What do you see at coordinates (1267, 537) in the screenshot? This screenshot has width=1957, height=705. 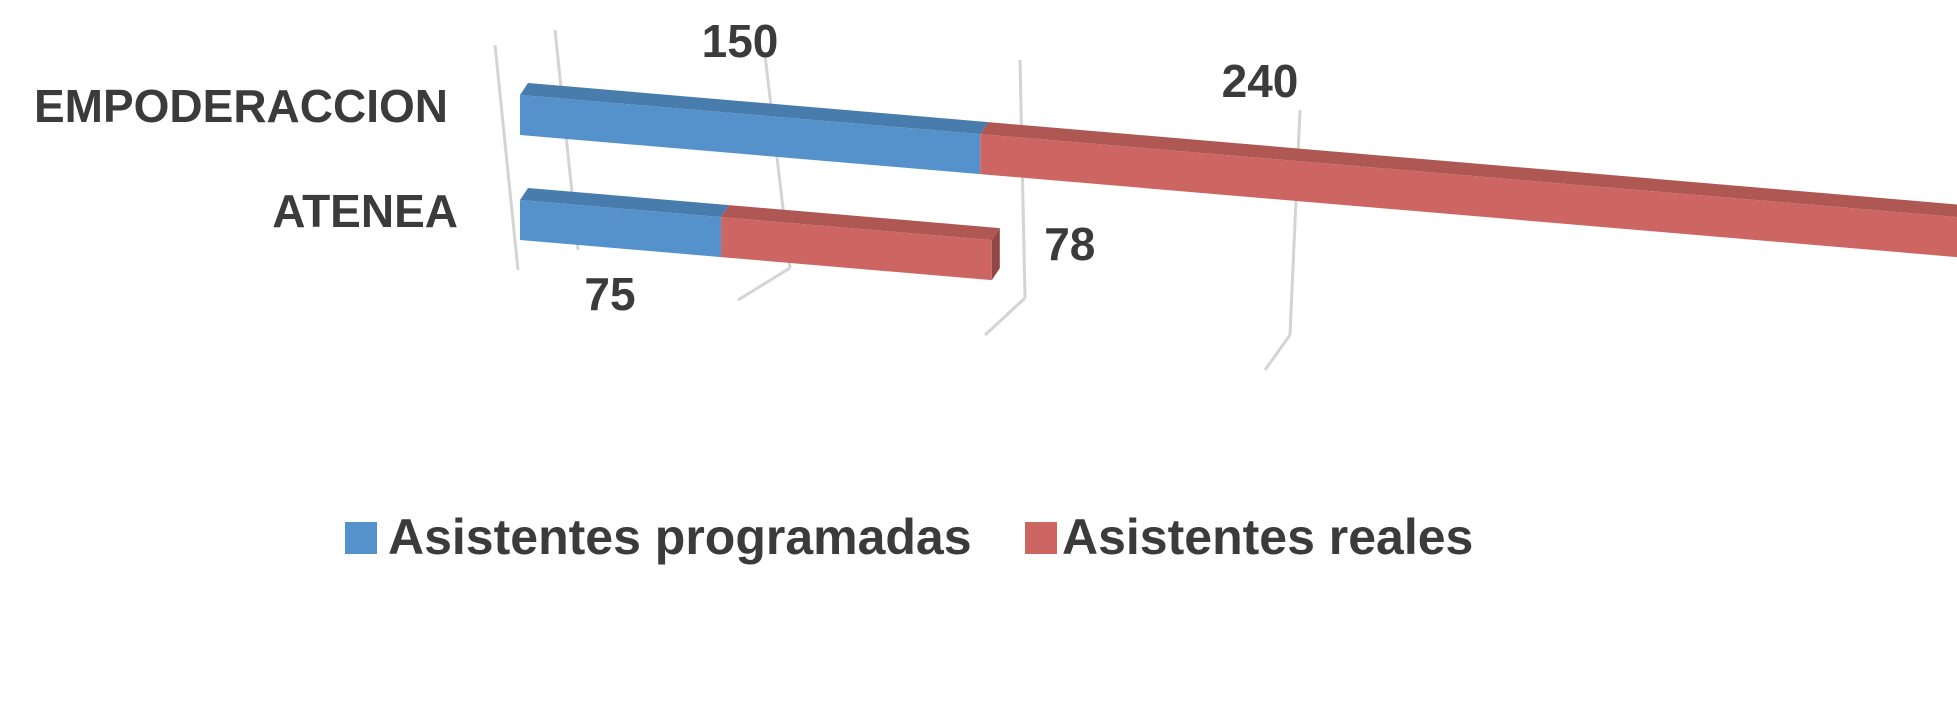 I see `legend-label: Asistentes reales` at bounding box center [1267, 537].